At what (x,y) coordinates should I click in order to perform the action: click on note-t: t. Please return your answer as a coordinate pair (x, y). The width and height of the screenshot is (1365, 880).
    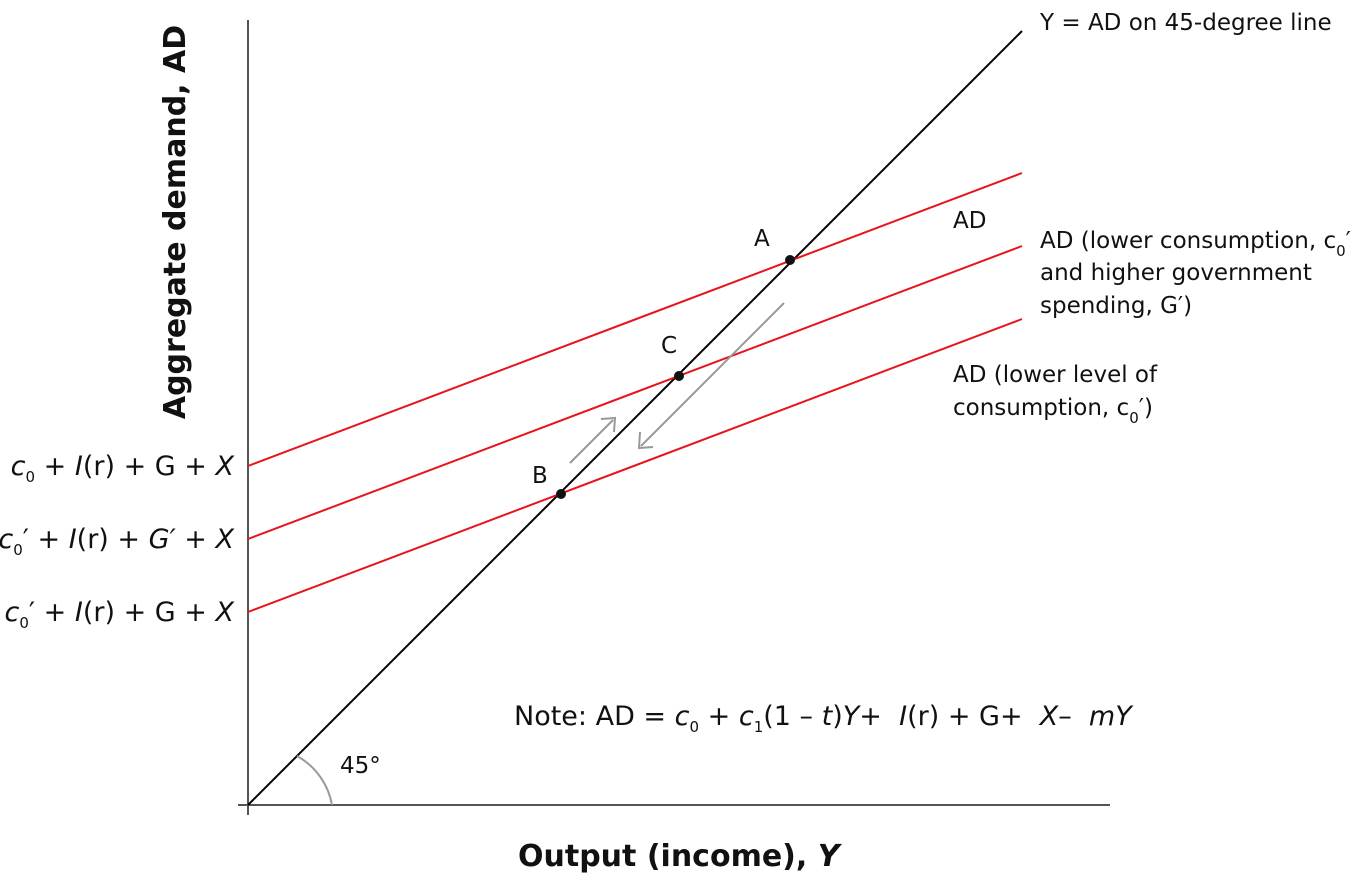
    Looking at the image, I should click on (828, 716).